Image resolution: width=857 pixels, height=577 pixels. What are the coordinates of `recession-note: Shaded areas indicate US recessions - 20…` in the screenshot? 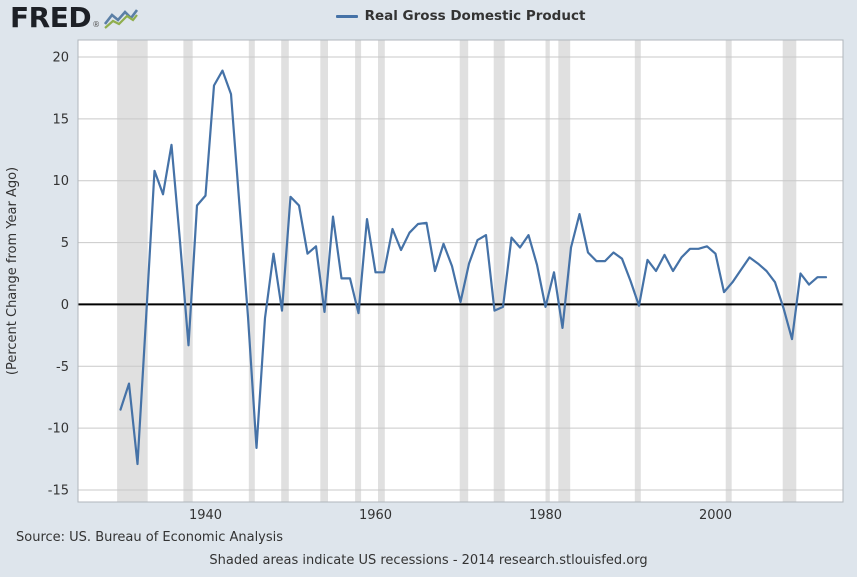 It's located at (428, 560).